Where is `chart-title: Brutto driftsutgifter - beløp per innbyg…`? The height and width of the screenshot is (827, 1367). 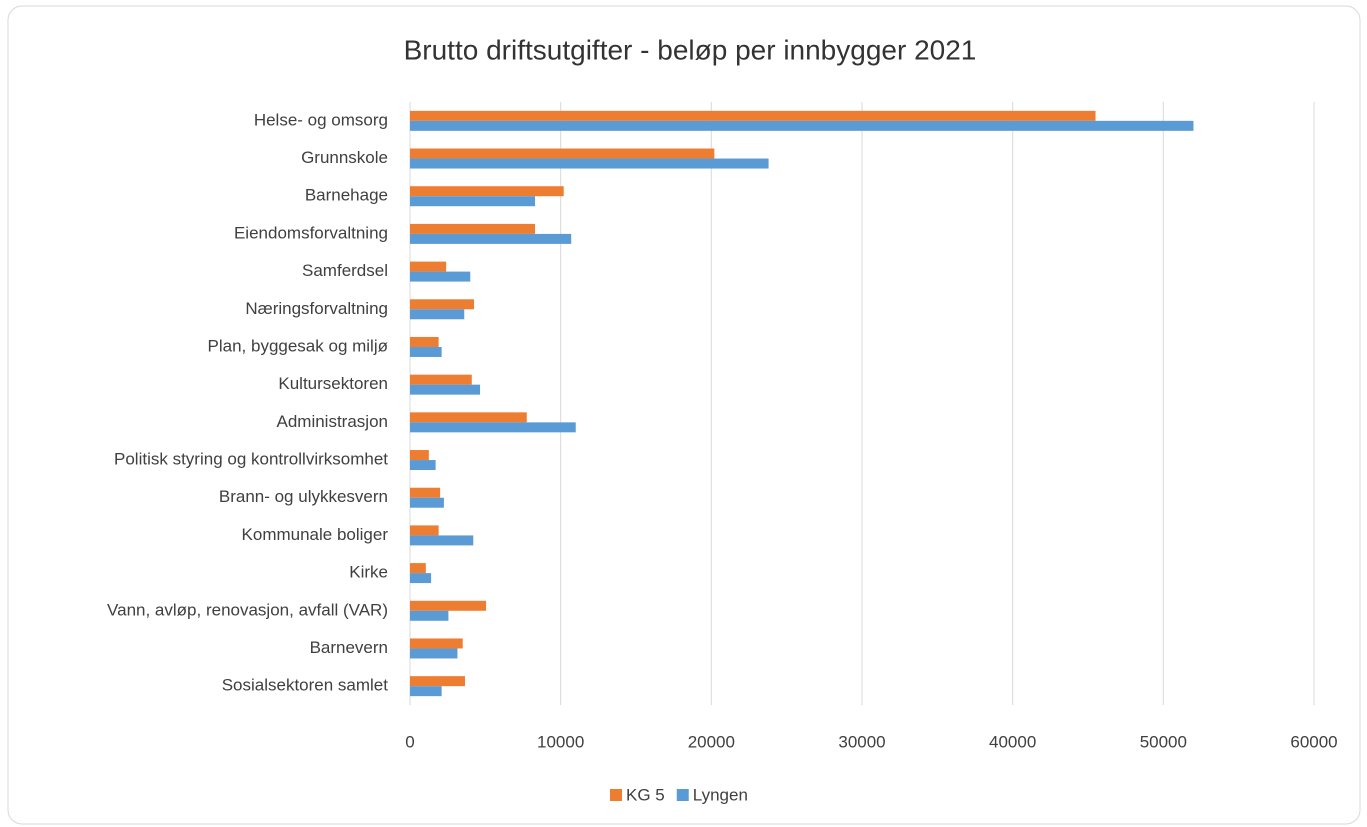 chart-title: Brutto driftsutgifter - beløp per innbyg… is located at coordinates (690, 49).